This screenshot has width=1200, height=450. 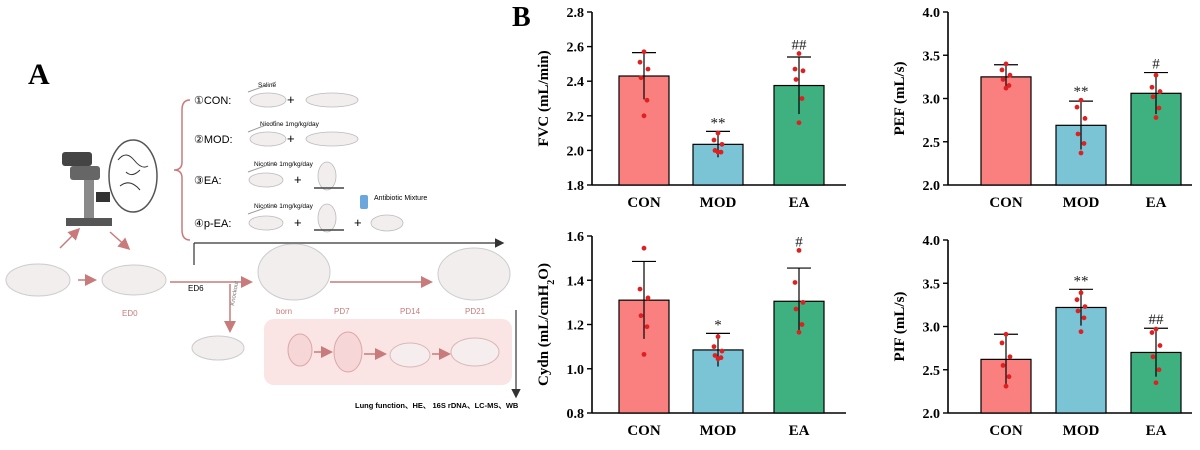 What do you see at coordinates (213, 140) in the screenshot?
I see `group-mod-label: ②MOD:` at bounding box center [213, 140].